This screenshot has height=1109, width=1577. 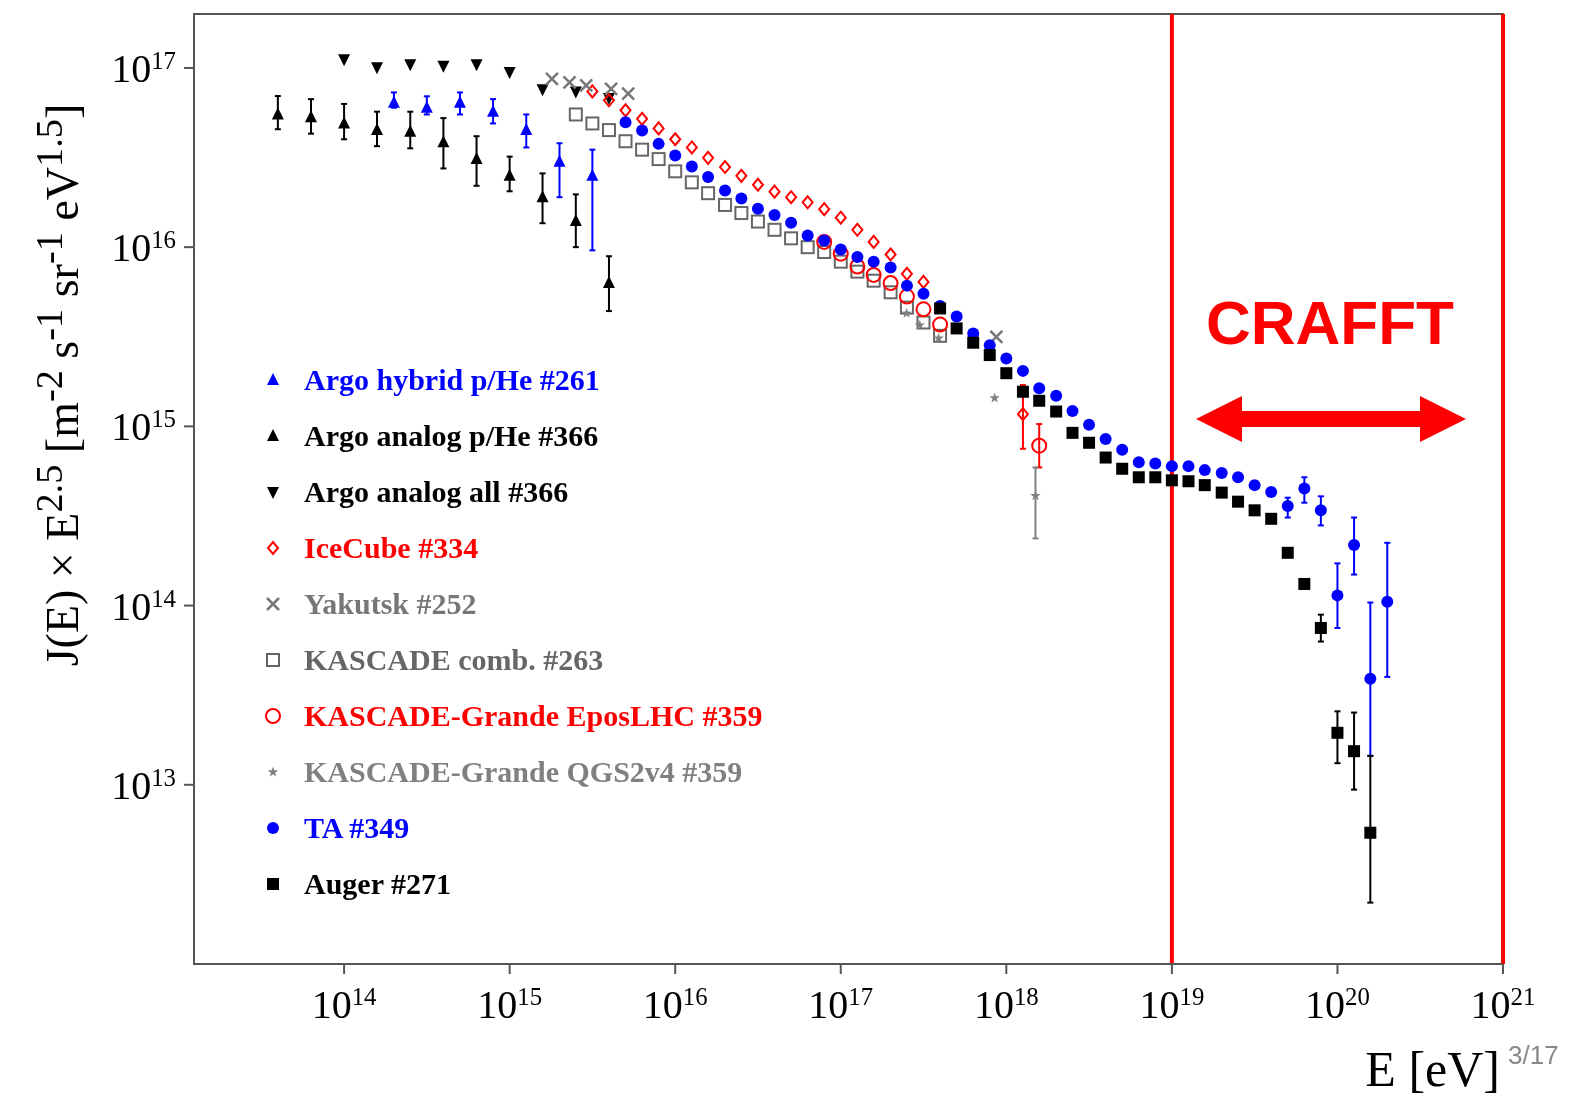 I want to click on legend-label: Auger #271, so click(x=377, y=884).